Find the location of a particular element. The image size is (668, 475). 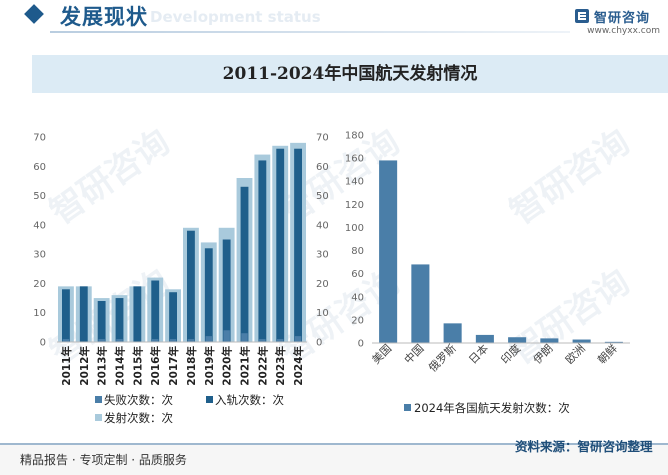

y-tick-label-left: 60 is located at coordinates (39, 167).